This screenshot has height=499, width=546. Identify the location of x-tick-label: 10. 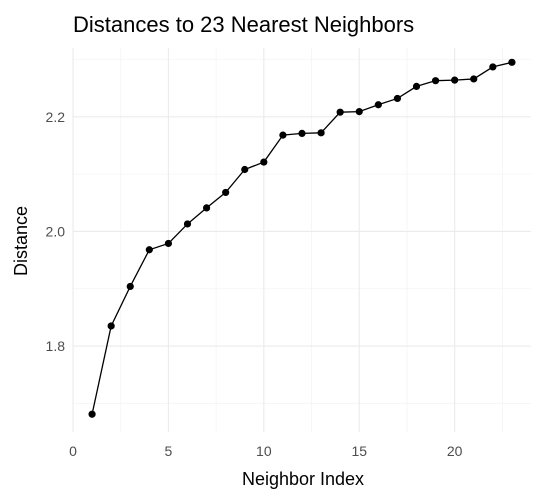
(264, 451).